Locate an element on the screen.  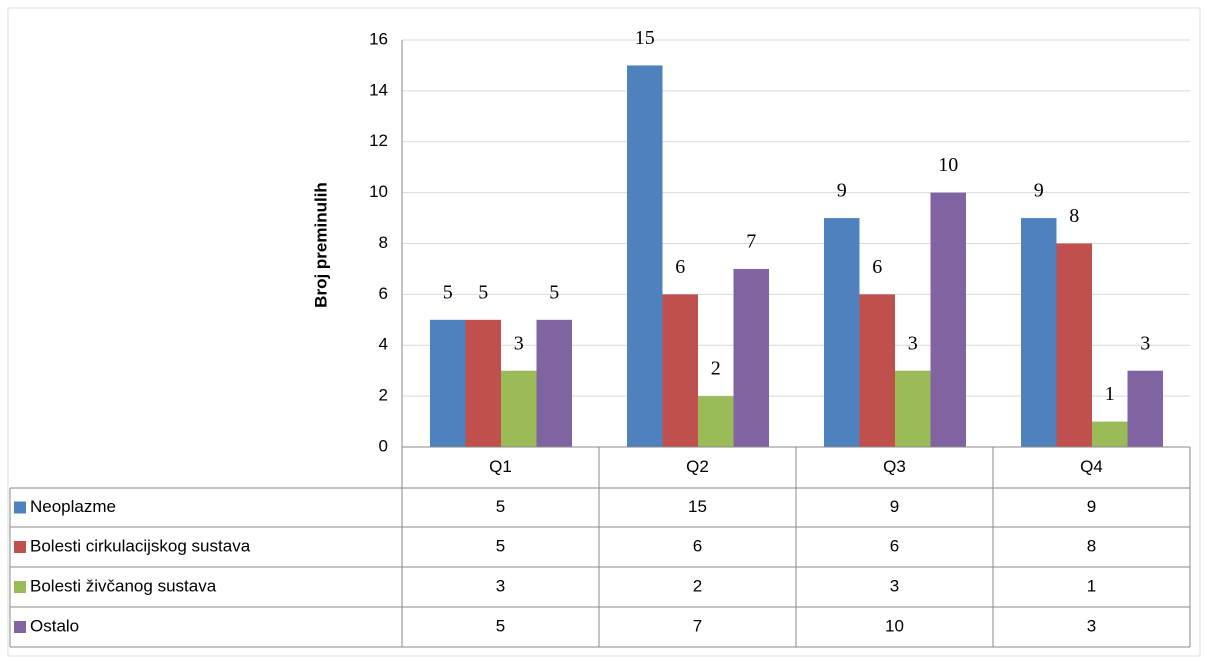
y-tick-label: 2 is located at coordinates (383, 395).